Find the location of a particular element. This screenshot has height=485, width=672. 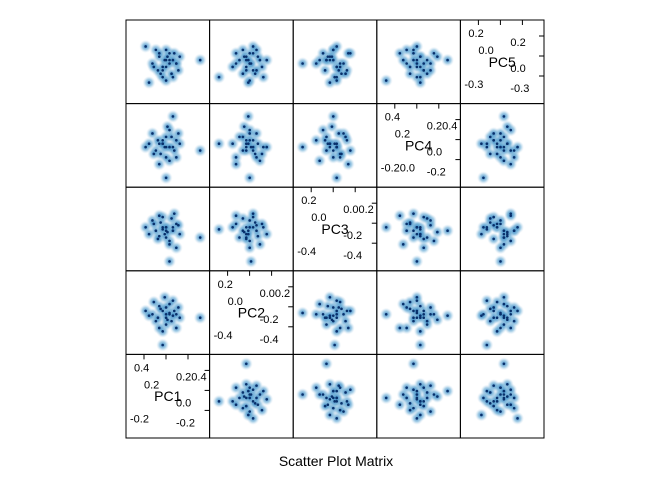

diag-tick-label: 0.4 is located at coordinates (392, 118).